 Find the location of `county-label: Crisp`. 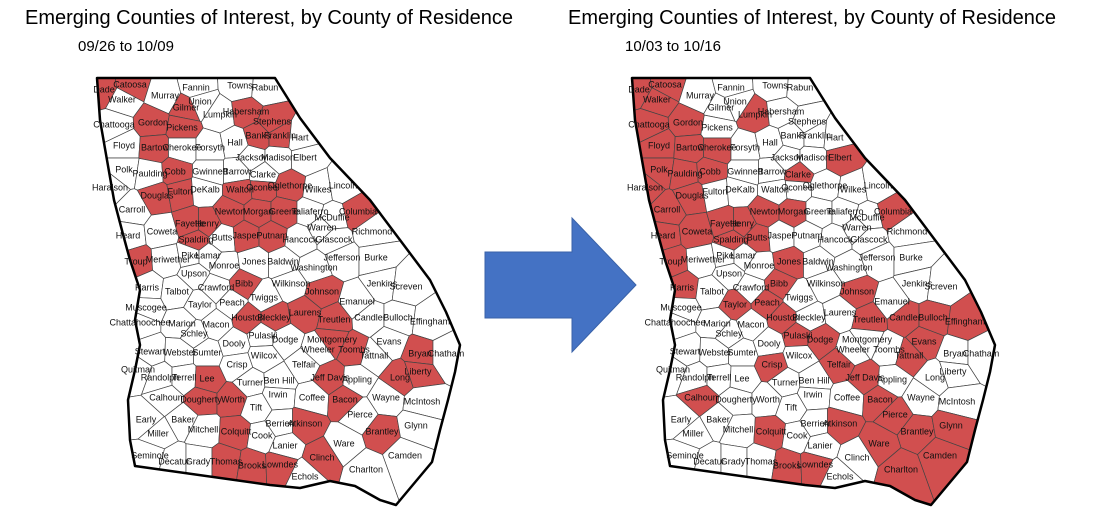

county-label: Crisp is located at coordinates (771, 364).